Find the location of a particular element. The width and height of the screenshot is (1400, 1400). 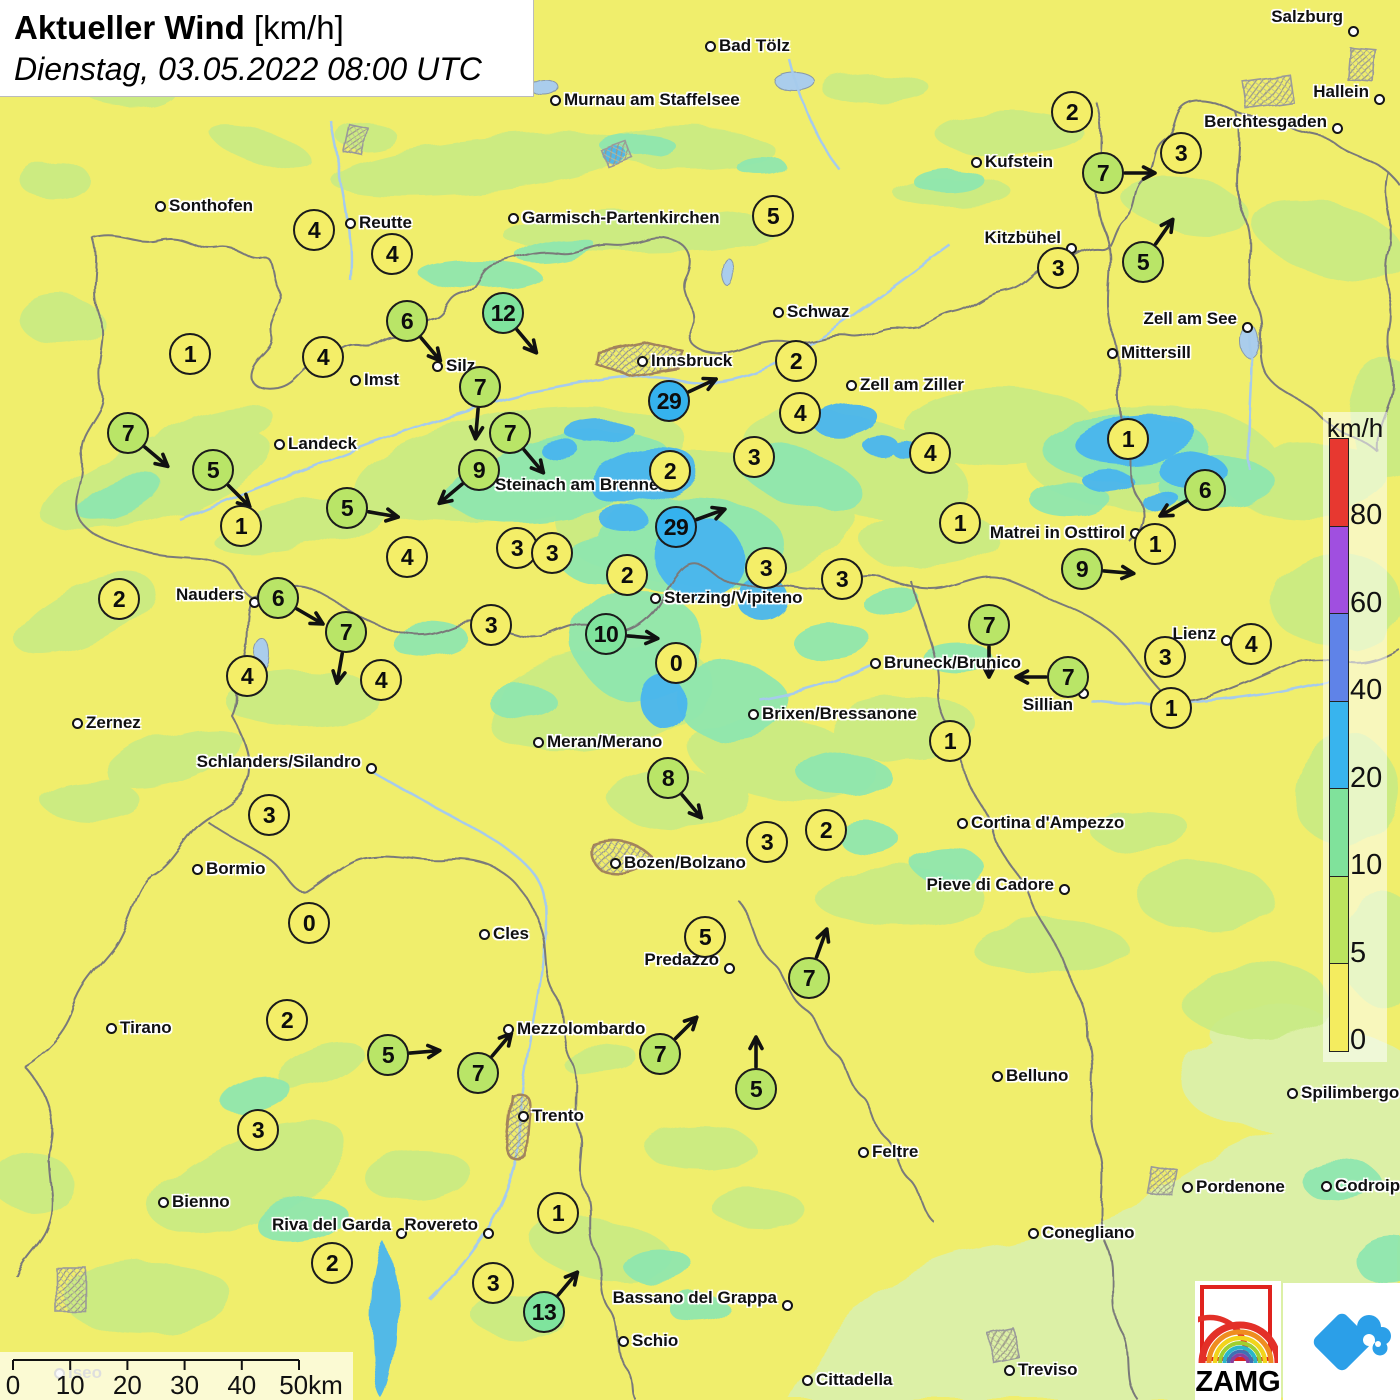

city-label: Garmisch-Partenkirchen is located at coordinates (621, 217).